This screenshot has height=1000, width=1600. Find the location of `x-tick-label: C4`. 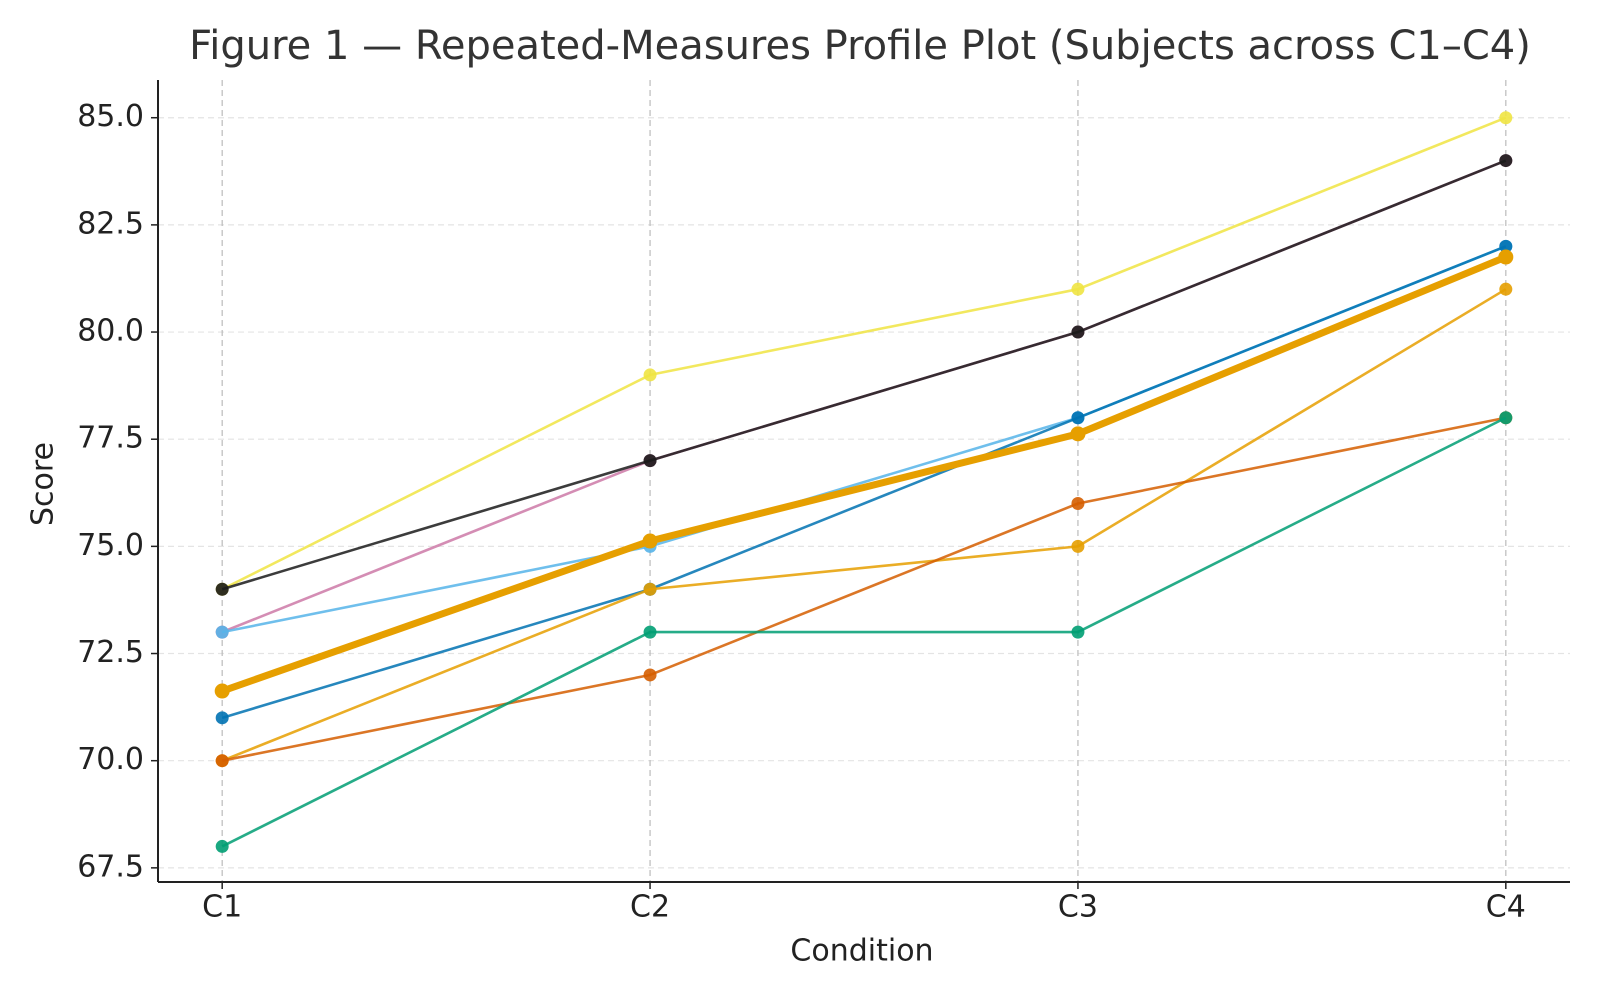

x-tick-label: C4 is located at coordinates (1506, 907).